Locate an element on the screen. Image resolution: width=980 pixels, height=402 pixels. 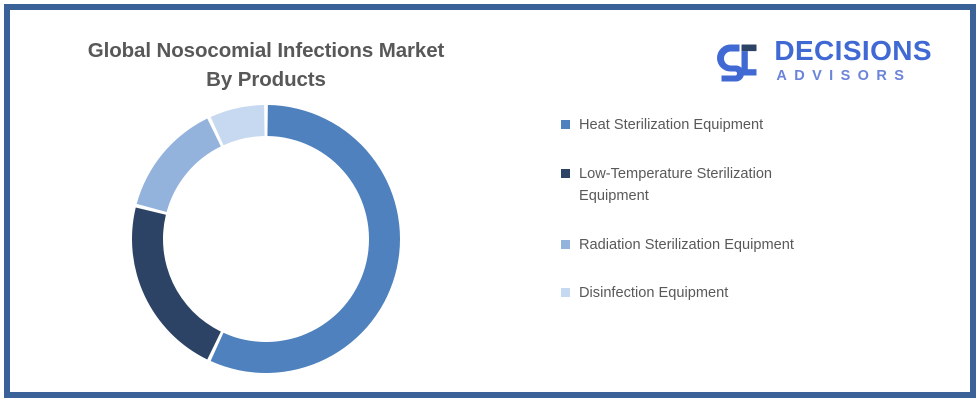
page-title-line-2: By Products is located at coordinates (266, 80).